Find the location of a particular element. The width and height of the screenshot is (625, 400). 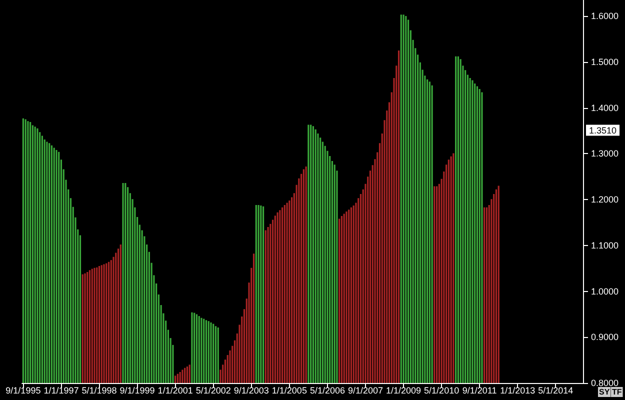

x-tick-label: 9/1/2003 is located at coordinates (251, 391).